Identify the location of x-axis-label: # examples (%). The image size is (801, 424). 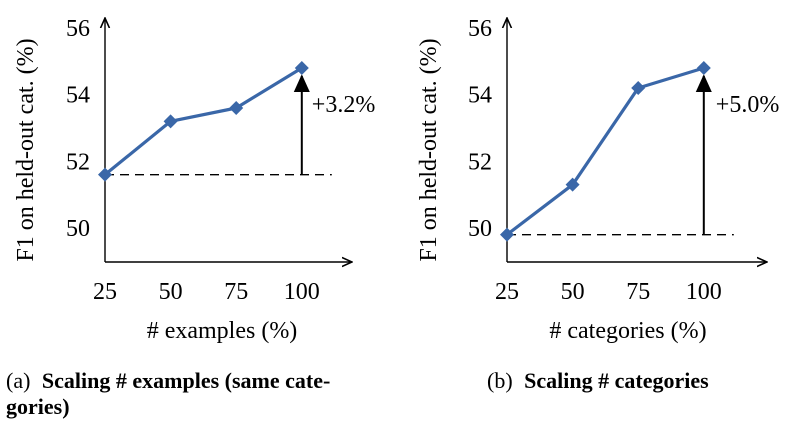
(222, 331).